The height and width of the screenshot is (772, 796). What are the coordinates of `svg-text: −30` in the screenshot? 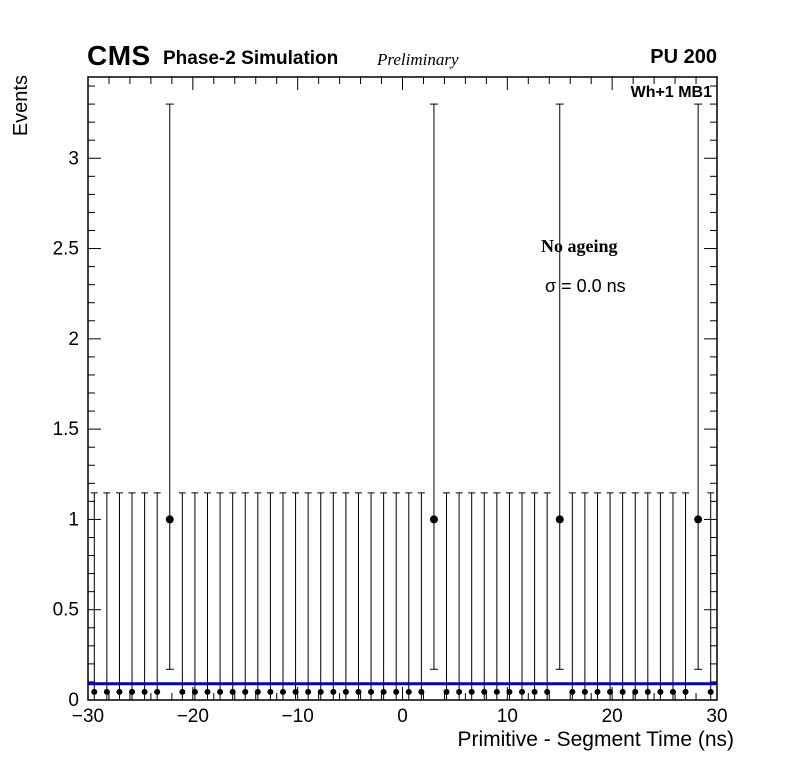 It's located at (88, 716).